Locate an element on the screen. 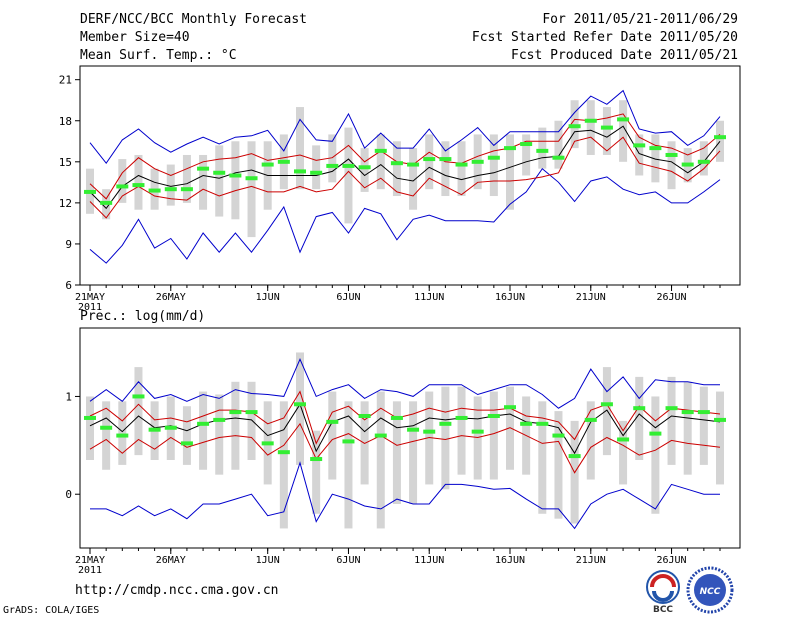 The image size is (800, 619). ncc-logo: NCC is located at coordinates (710, 590).